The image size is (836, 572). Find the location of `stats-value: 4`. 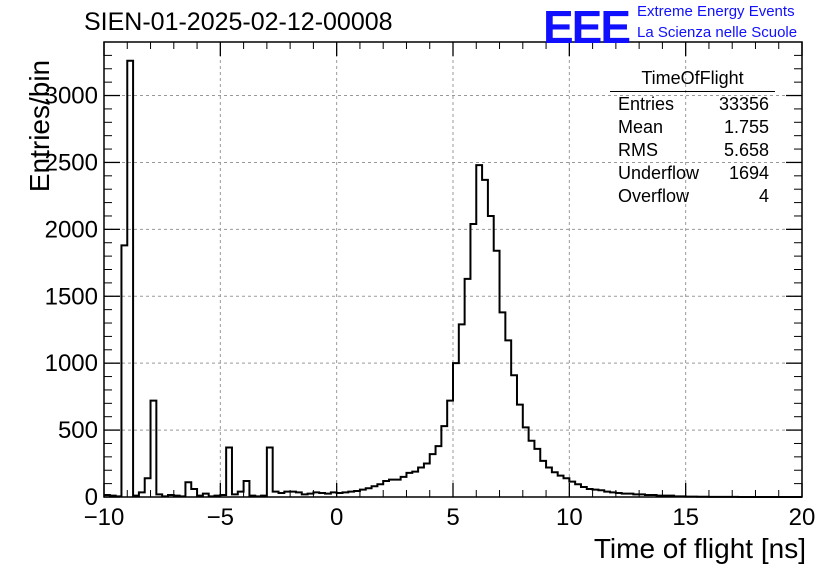

stats-value: 4 is located at coordinates (763, 196).